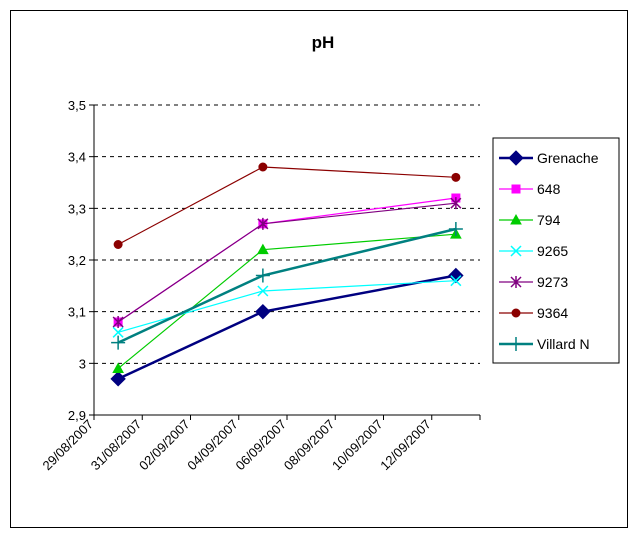  I want to click on legend-label: Villard N, so click(563, 344).